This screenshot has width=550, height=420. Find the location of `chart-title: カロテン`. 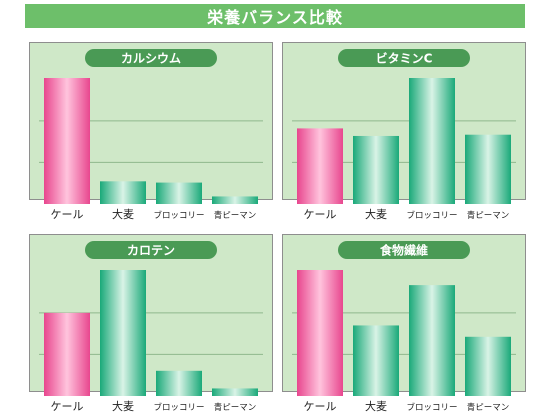

chart-title: カロテン is located at coordinates (151, 251).